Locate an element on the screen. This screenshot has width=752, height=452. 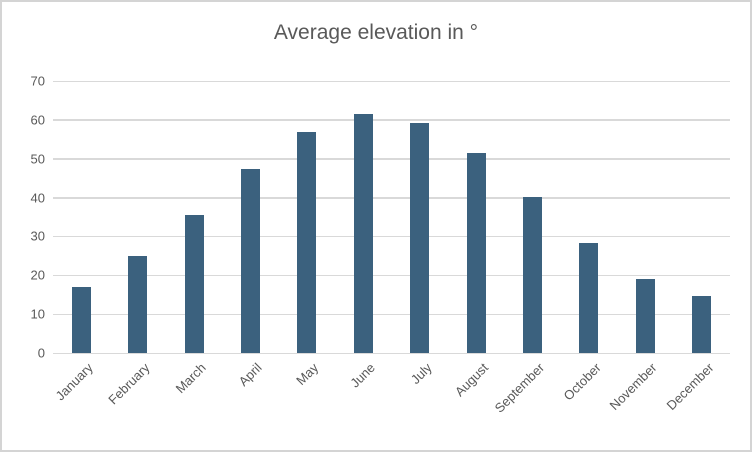
bar-september is located at coordinates (533, 274).